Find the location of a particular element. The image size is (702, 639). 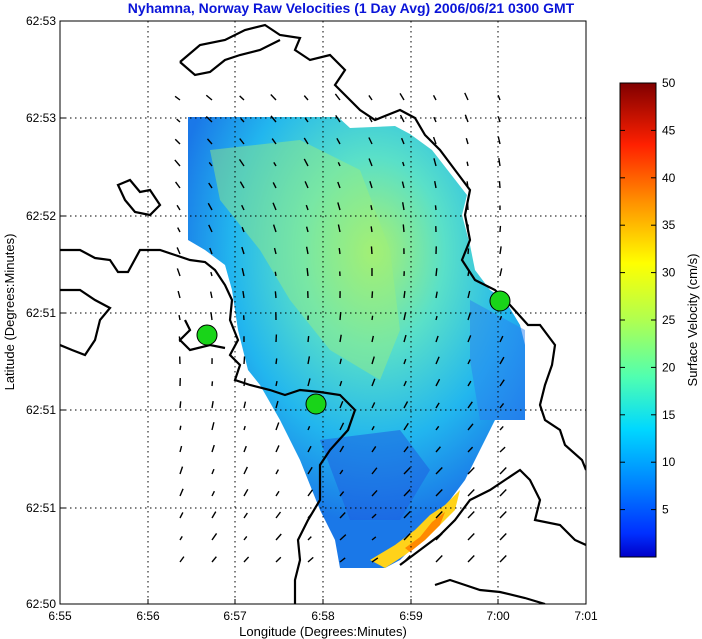

colorbar-tick-label: 30 is located at coordinates (669, 273).